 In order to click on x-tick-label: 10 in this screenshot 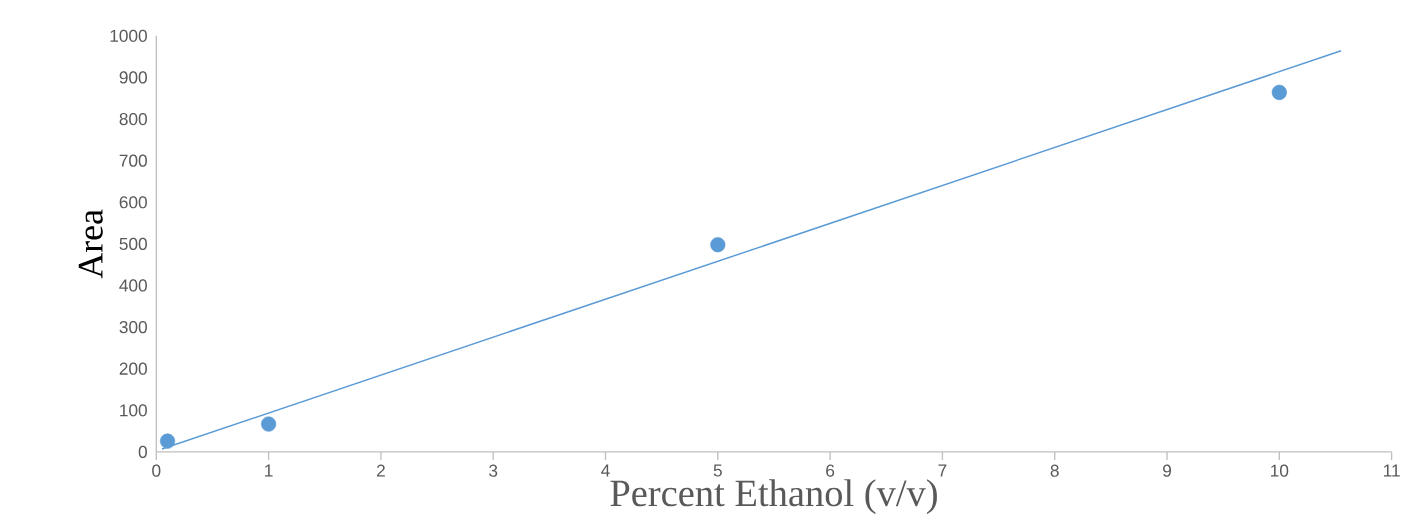, I will do `click(1280, 470)`.